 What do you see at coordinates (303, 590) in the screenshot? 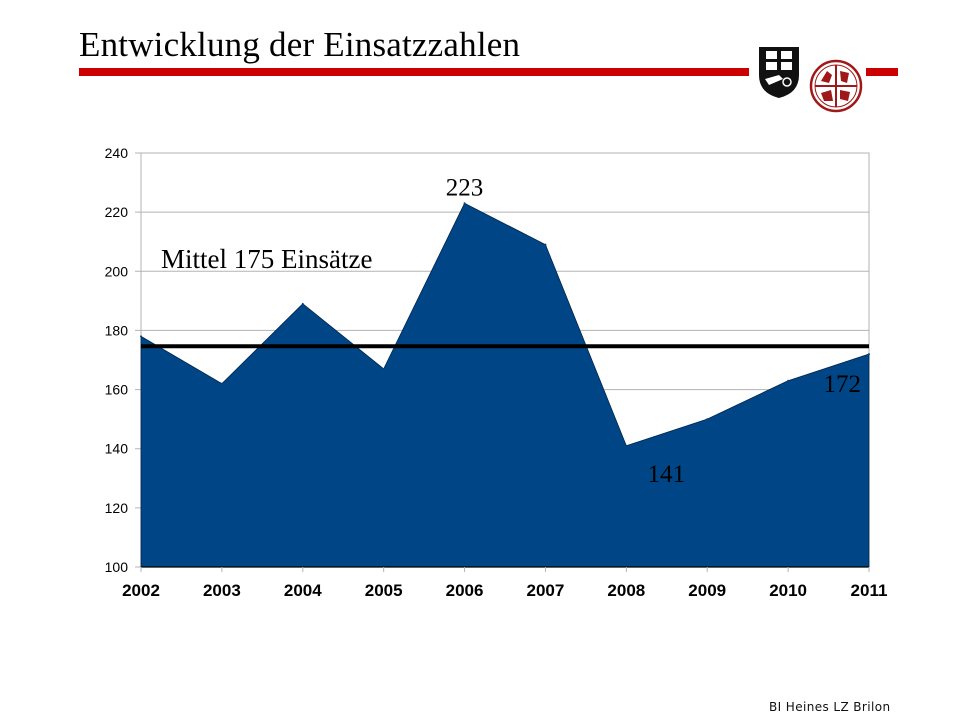
I see `x-tick-label: 2004` at bounding box center [303, 590].